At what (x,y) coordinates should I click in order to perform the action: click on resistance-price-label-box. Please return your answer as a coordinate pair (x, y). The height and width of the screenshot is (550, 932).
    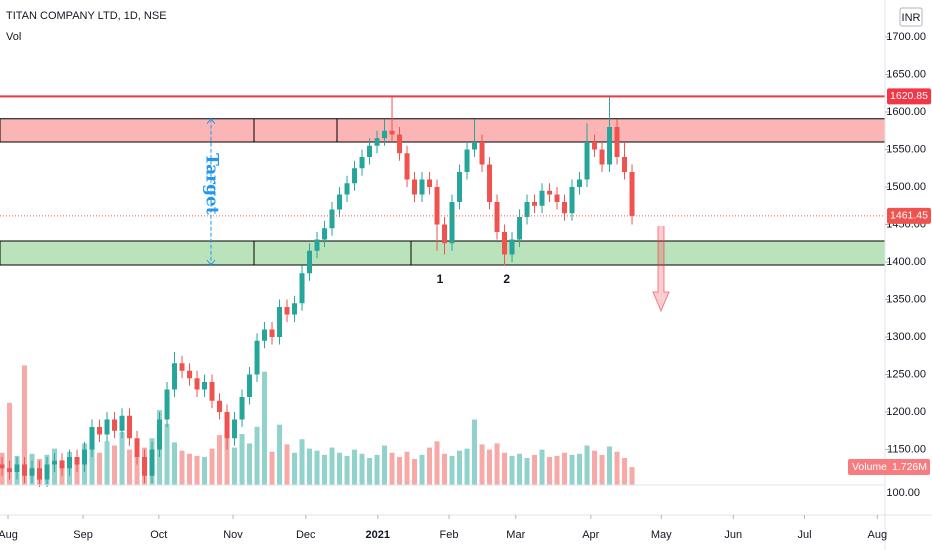
    Looking at the image, I should click on (909, 96).